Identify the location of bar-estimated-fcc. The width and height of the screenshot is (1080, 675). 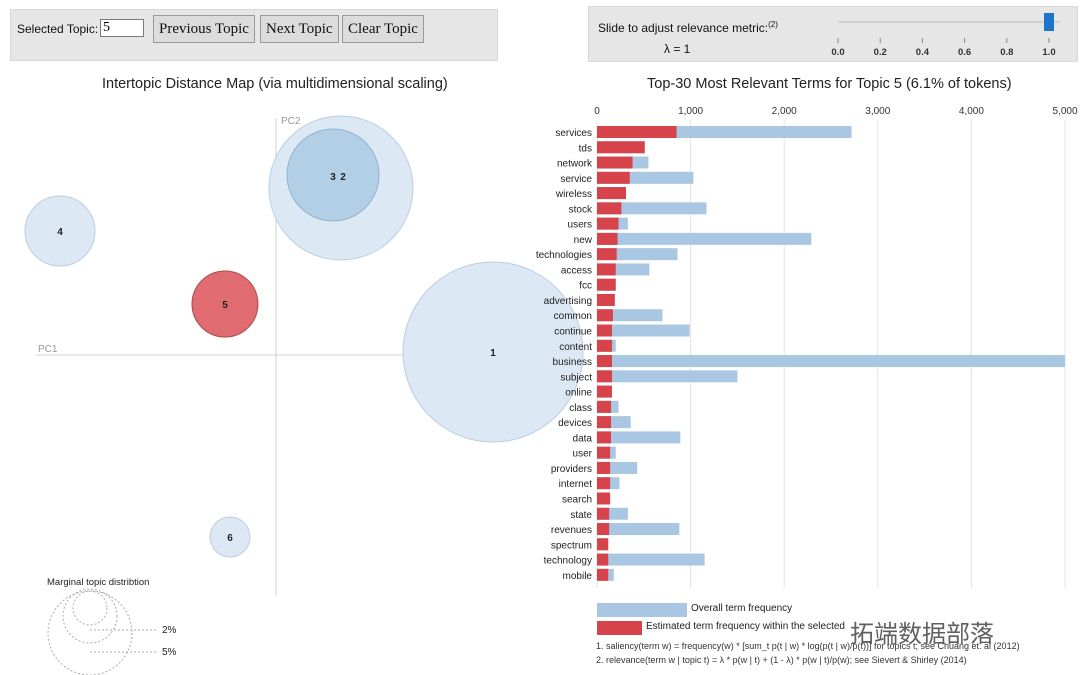
(606, 284).